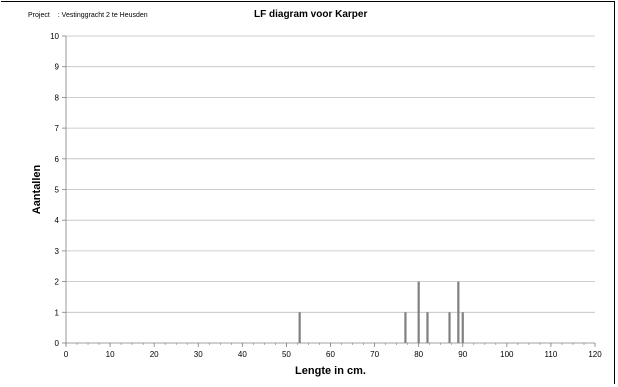  Describe the element at coordinates (311, 14) in the screenshot. I see `chart-title: LF diagram voor Karper` at that location.